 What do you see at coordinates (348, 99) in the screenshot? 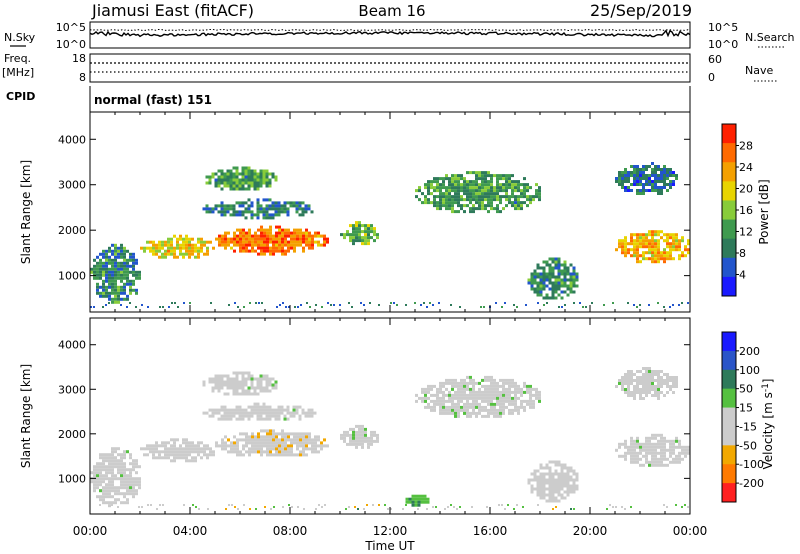
I see `cpid-row: CPID normal (fast) 151` at bounding box center [348, 99].